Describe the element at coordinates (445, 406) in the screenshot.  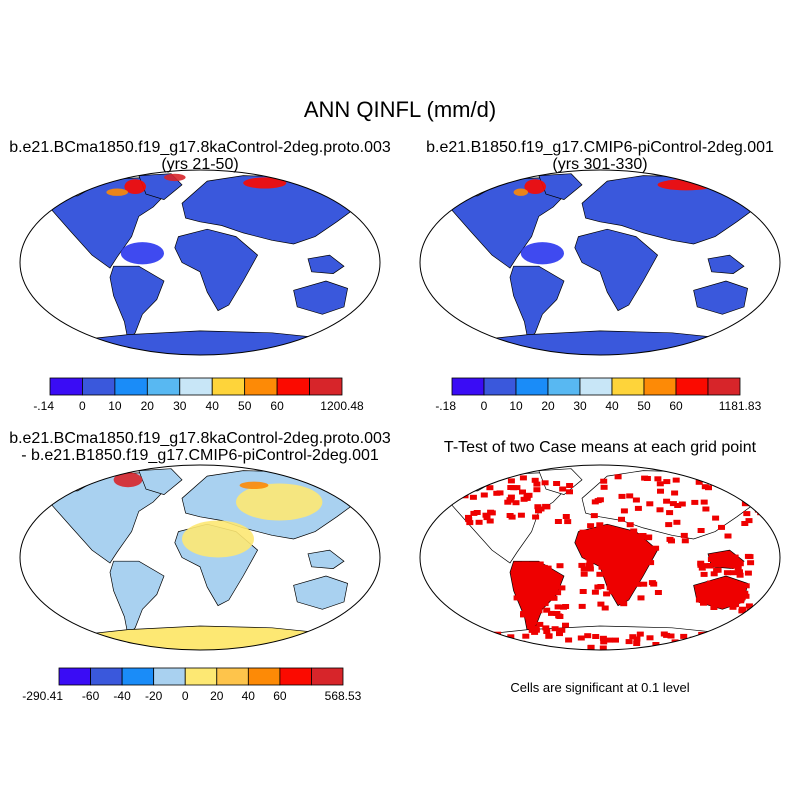
I see `colorbar-2-tick: -.18` at that location.